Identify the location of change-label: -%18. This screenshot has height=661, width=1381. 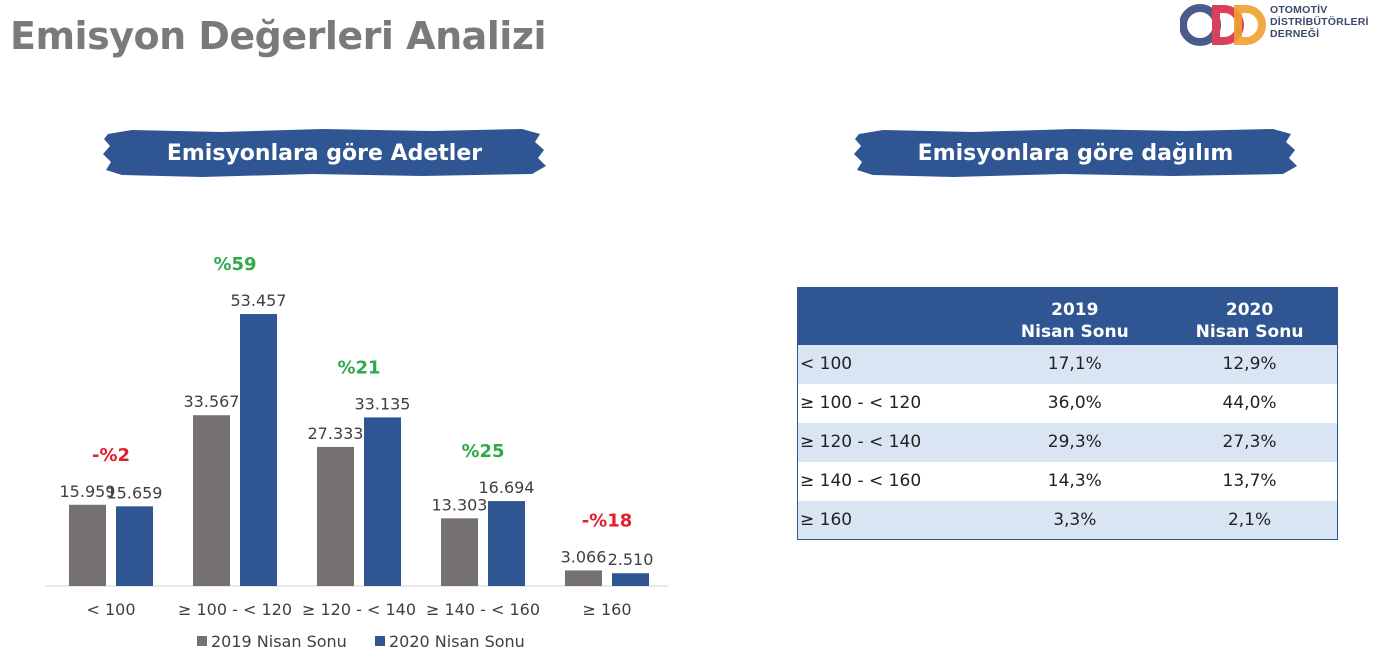
(607, 520).